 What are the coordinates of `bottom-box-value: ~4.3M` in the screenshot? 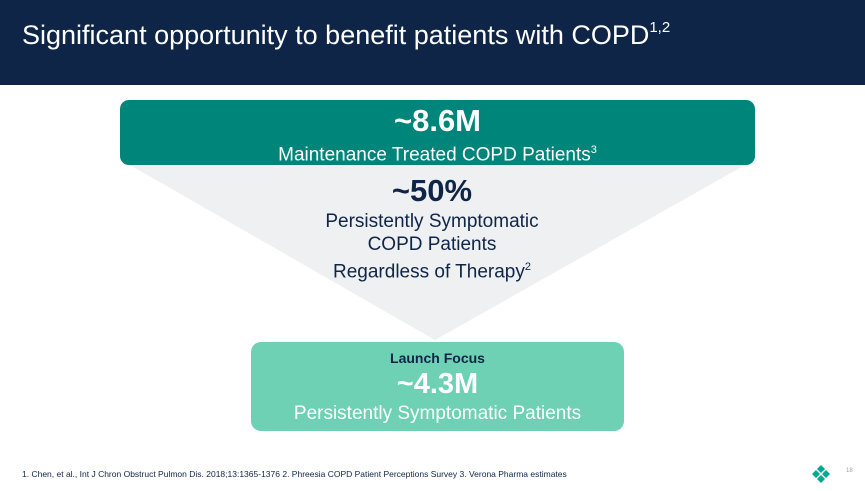 It's located at (437, 384).